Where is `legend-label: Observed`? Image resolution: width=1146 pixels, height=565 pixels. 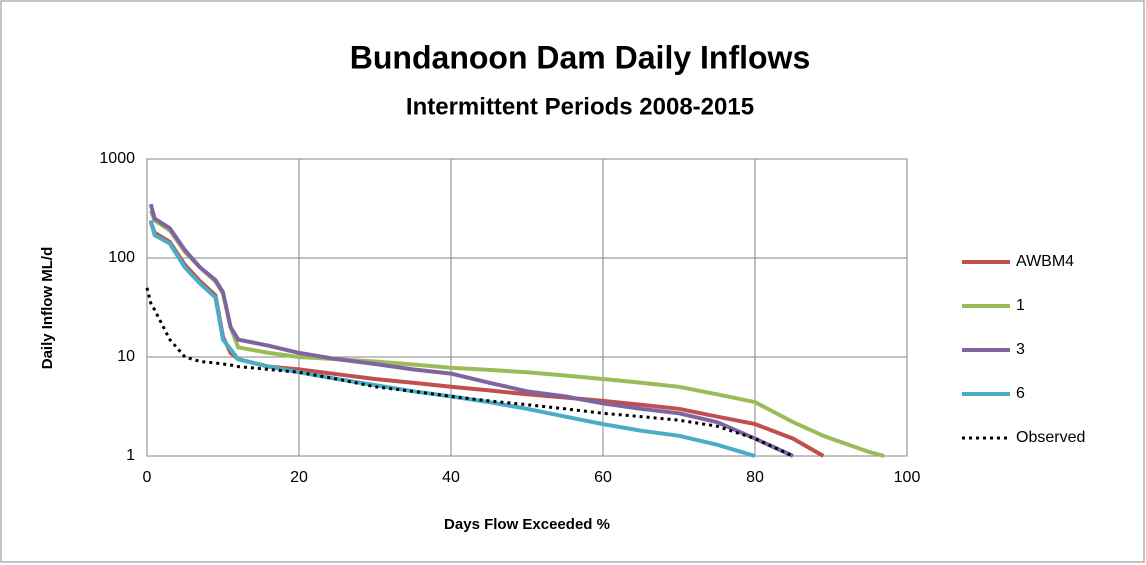
legend-label: Observed is located at coordinates (1050, 437).